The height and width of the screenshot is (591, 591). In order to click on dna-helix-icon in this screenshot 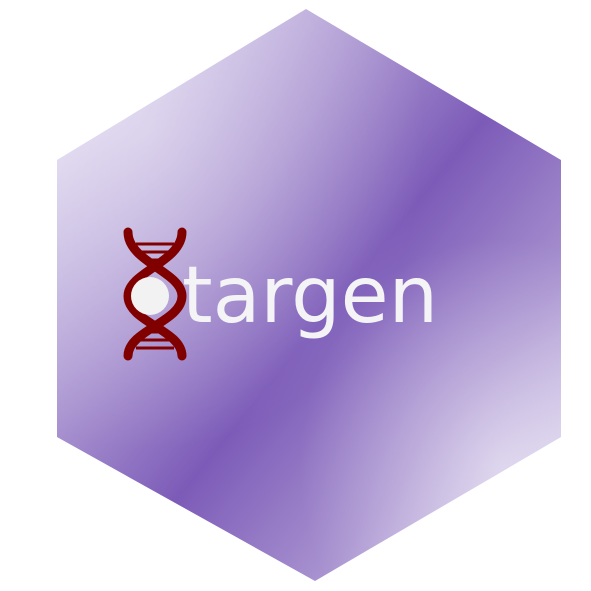, I will do `click(155, 294)`.